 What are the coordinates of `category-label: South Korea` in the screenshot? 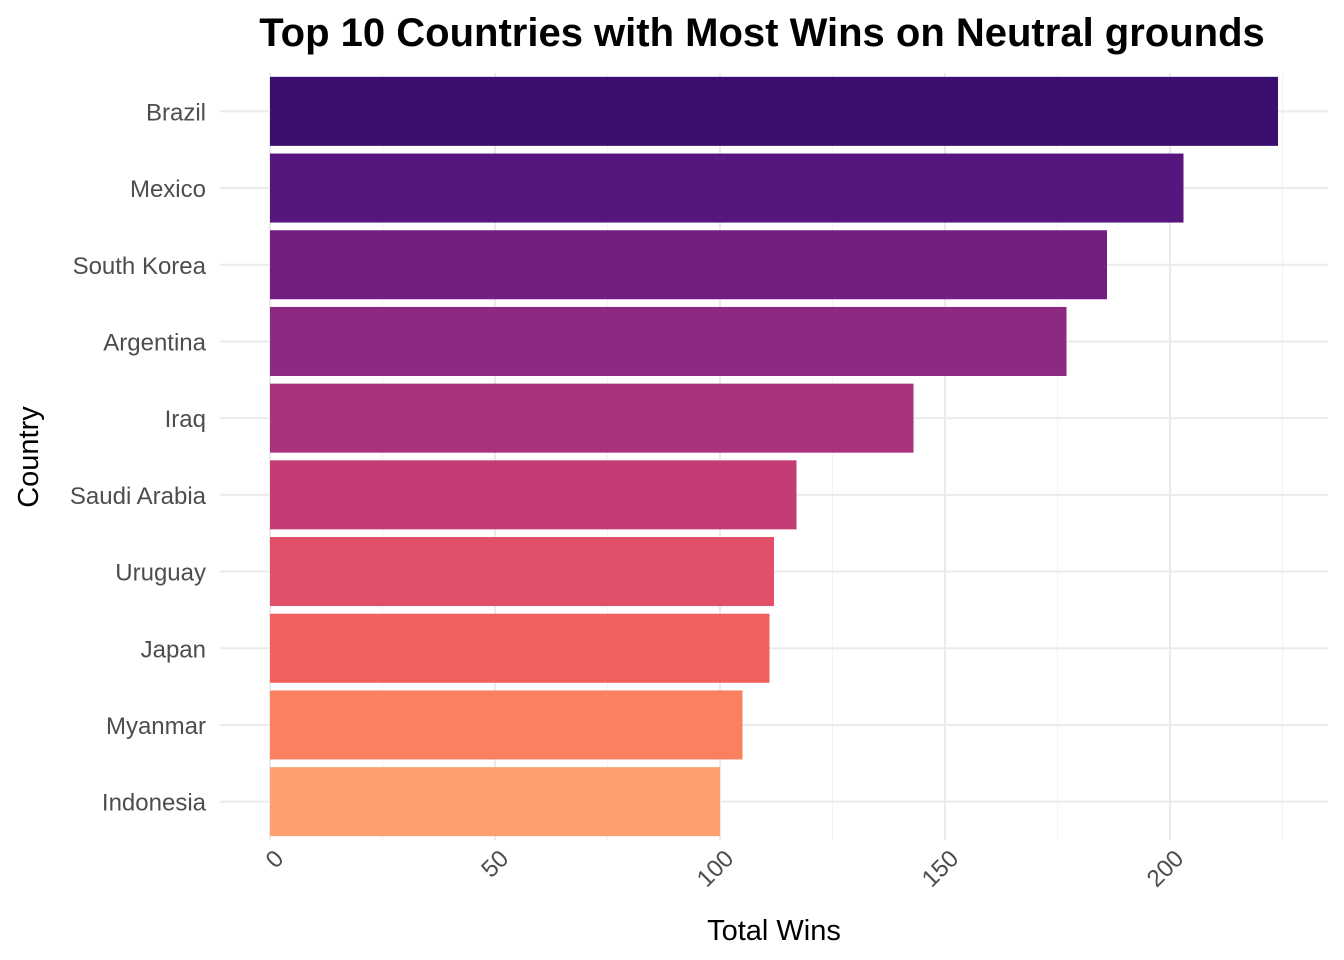 It's located at (140, 266).